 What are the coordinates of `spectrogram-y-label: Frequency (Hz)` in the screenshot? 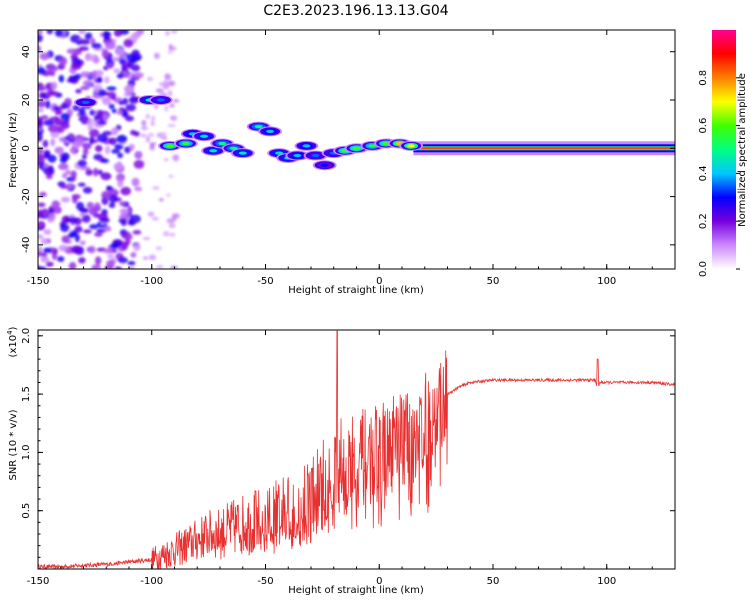 It's located at (13, 150).